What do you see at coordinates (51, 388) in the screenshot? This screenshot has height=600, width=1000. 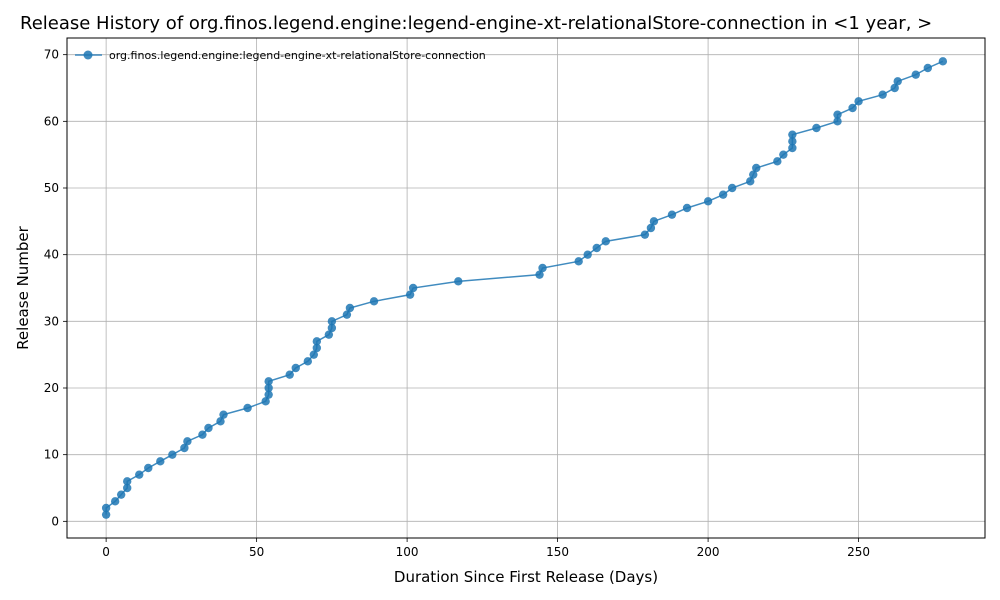 I see `y-tick-label: 20` at bounding box center [51, 388].